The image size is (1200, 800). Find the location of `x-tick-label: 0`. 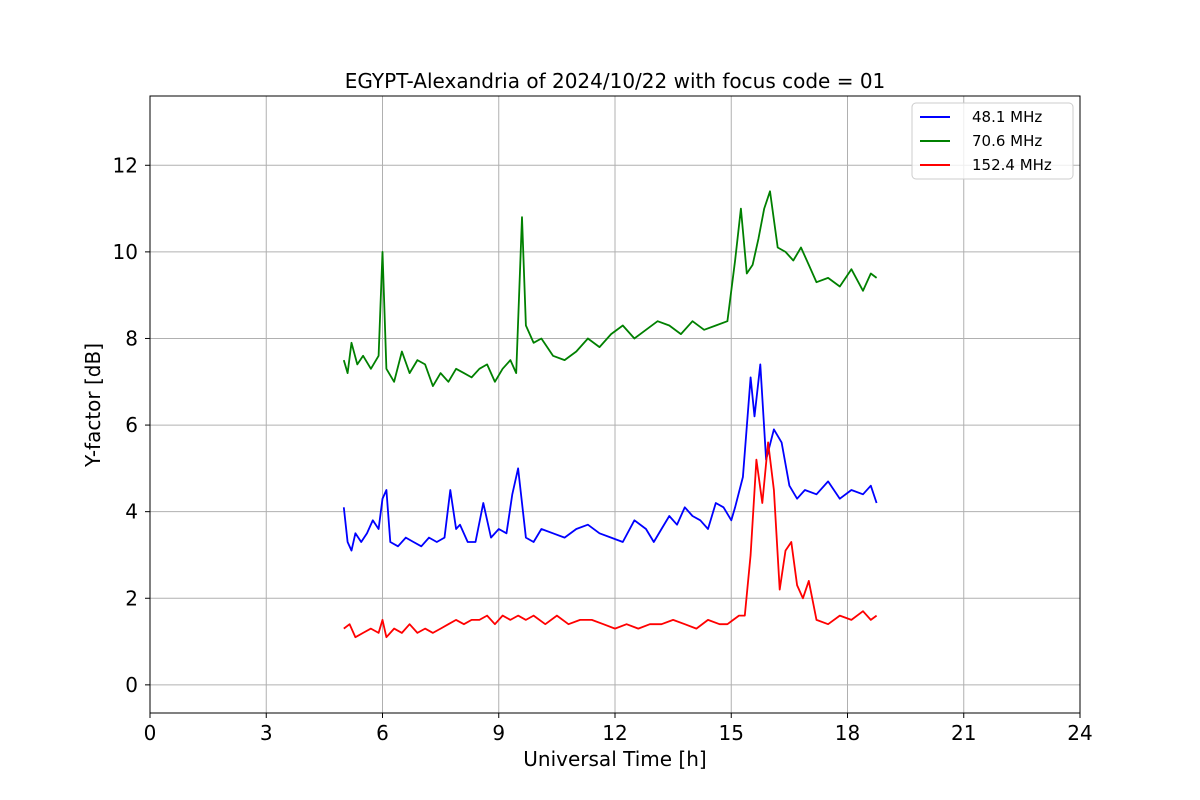

x-tick-label: 0 is located at coordinates (150, 733).